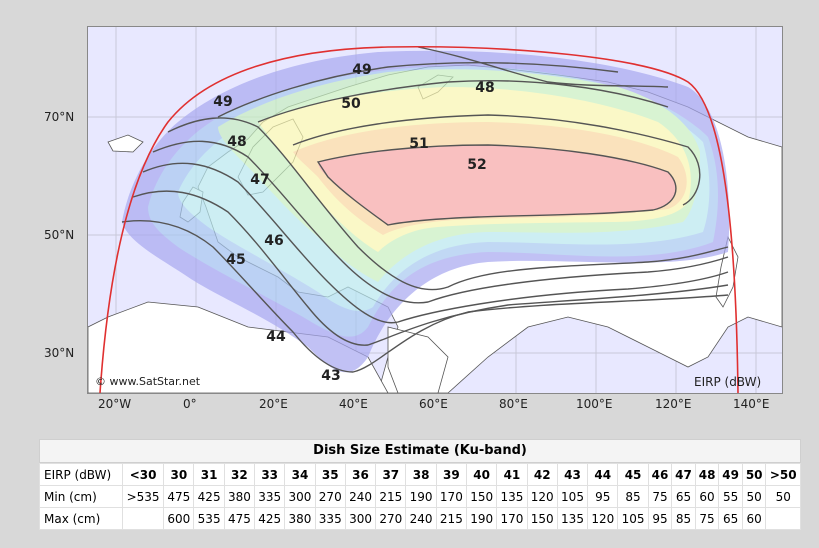 The image size is (819, 548). Describe the element at coordinates (59, 353) in the screenshot. I see `lat-label-30n: 30°N` at that location.